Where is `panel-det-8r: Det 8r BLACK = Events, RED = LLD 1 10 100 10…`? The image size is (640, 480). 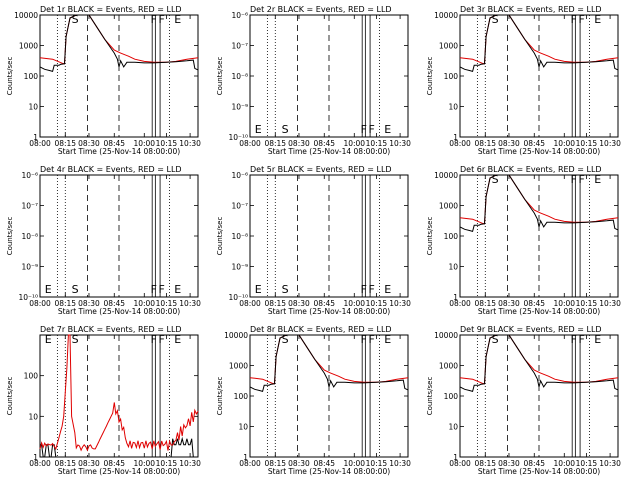 panel-det-8r: Det 8r BLACK = Events, RED = LLD 1 10 100 10… is located at coordinates (313, 400).